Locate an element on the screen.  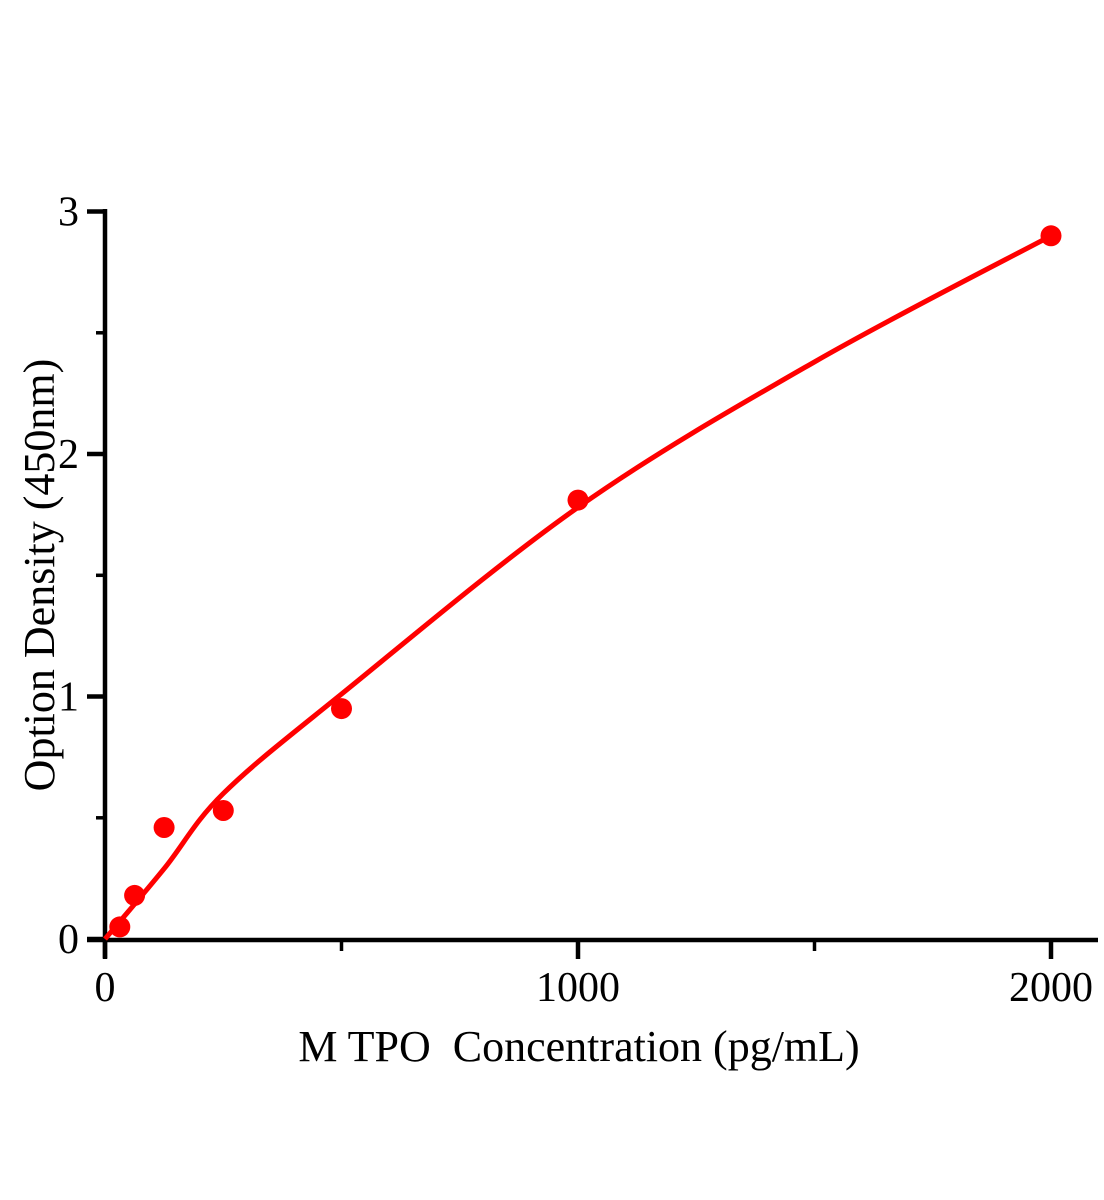
y-tick-label: 1 is located at coordinates (68, 698).